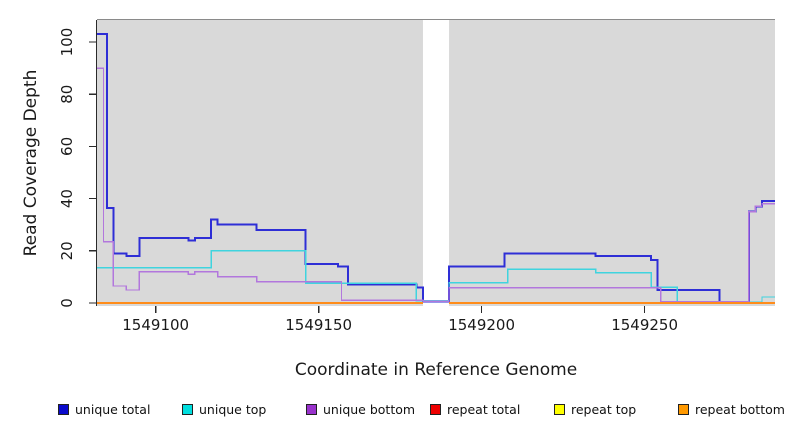 The image size is (792, 432). I want to click on legend-item-repeat-bottom: repeat bottom, so click(731, 409).